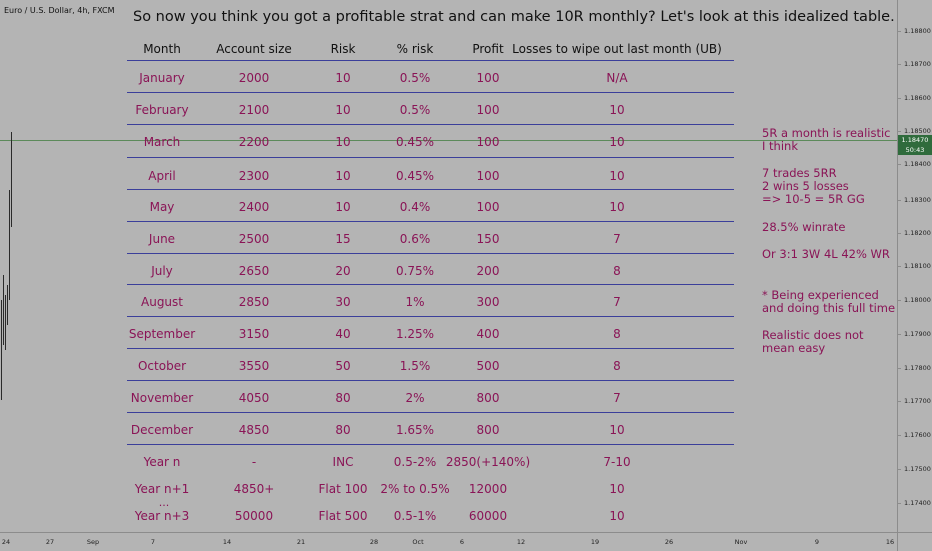 This screenshot has height=551, width=932. What do you see at coordinates (415, 271) in the screenshot?
I see `table-cell: 0.75%` at bounding box center [415, 271].